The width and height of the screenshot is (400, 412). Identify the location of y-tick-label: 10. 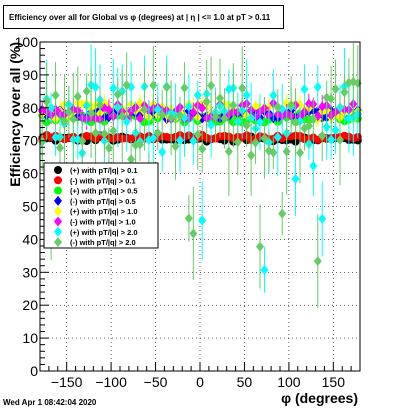
(30, 338).